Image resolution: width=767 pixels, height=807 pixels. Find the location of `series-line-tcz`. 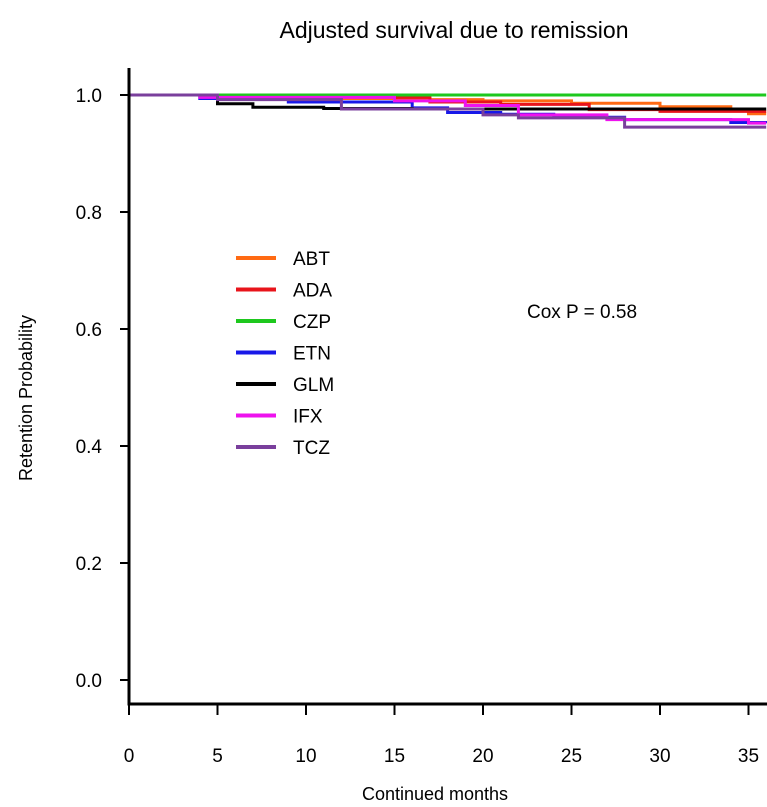

series-line-tcz is located at coordinates (448, 111).